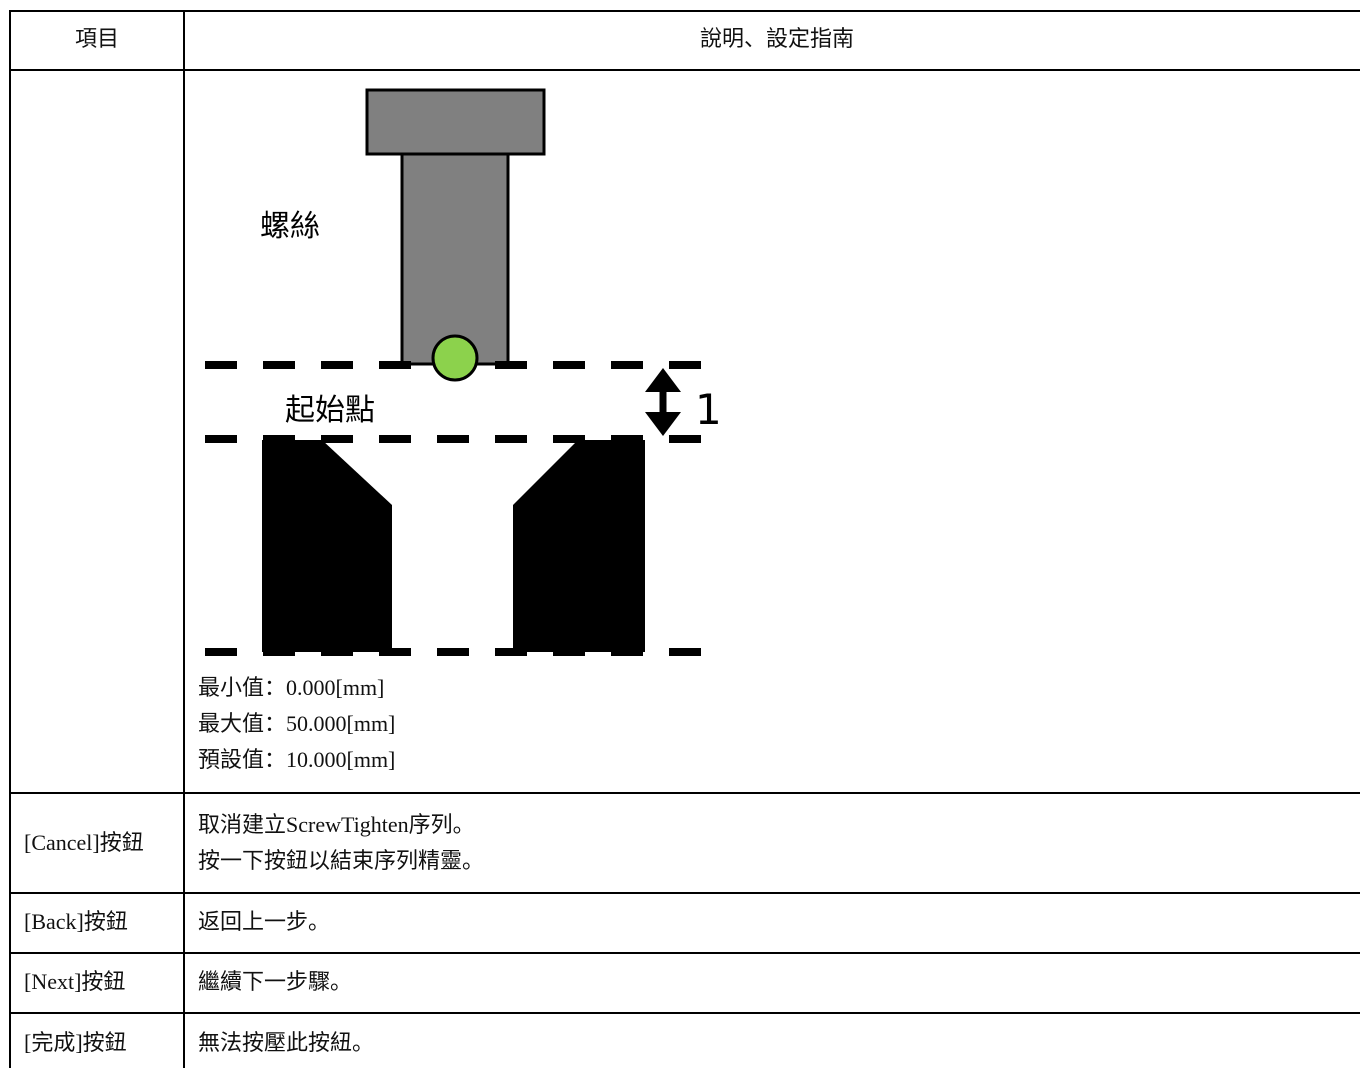 Image resolution: width=1360 pixels, height=1068 pixels. Describe the element at coordinates (336, 824) in the screenshot. I see `text-line: 取消建立ScrewTighten序列。` at that location.